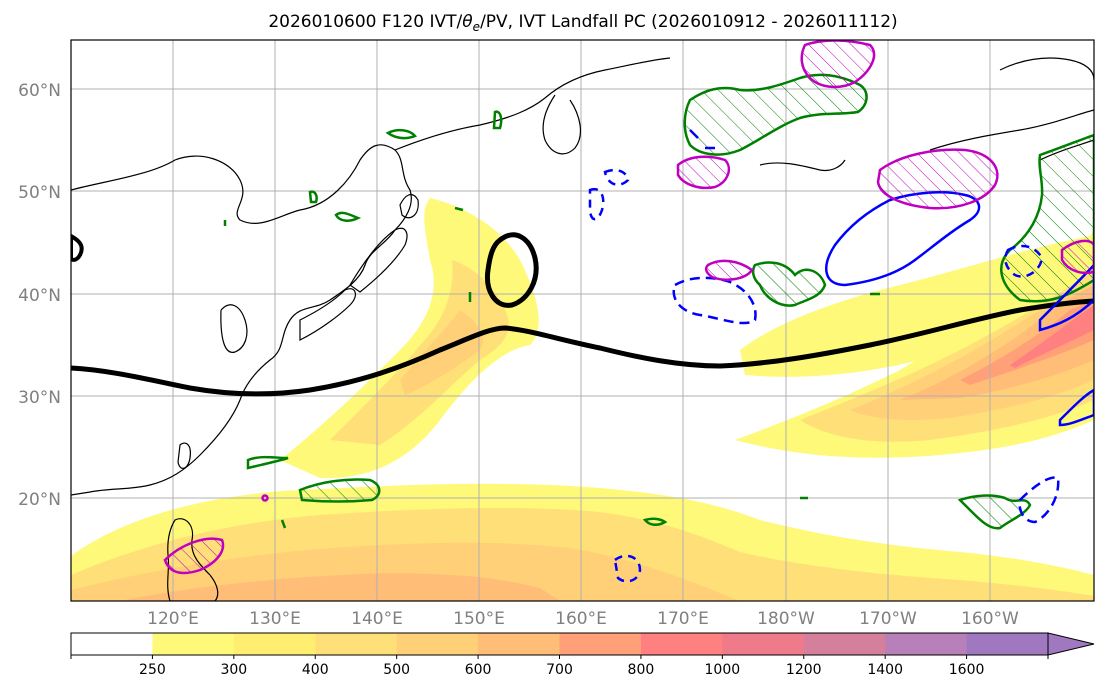 This screenshot has width=1105, height=694. I want to click on colorbar-tick-label: 1000, so click(723, 670).